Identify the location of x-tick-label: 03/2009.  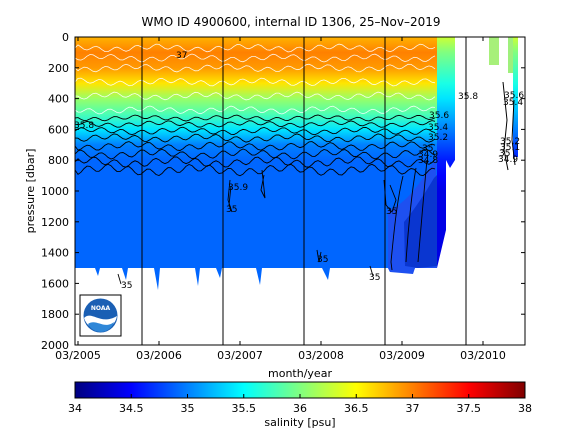
(402, 355).